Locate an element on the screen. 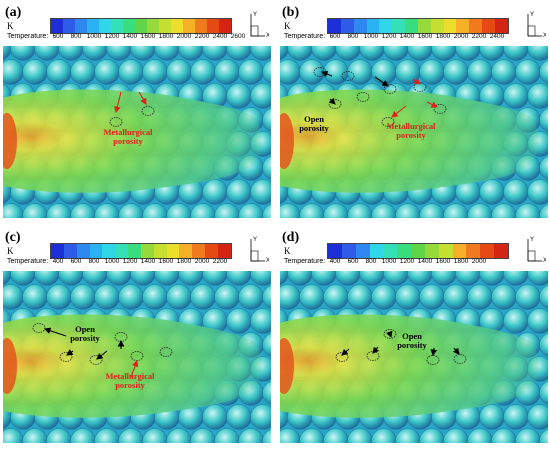 Image resolution: width=550 pixels, height=449 pixels. colorbar-ticks: 400 600 800 1000 1200 1400 1600 1800 2000 is located at coordinates (408, 261).